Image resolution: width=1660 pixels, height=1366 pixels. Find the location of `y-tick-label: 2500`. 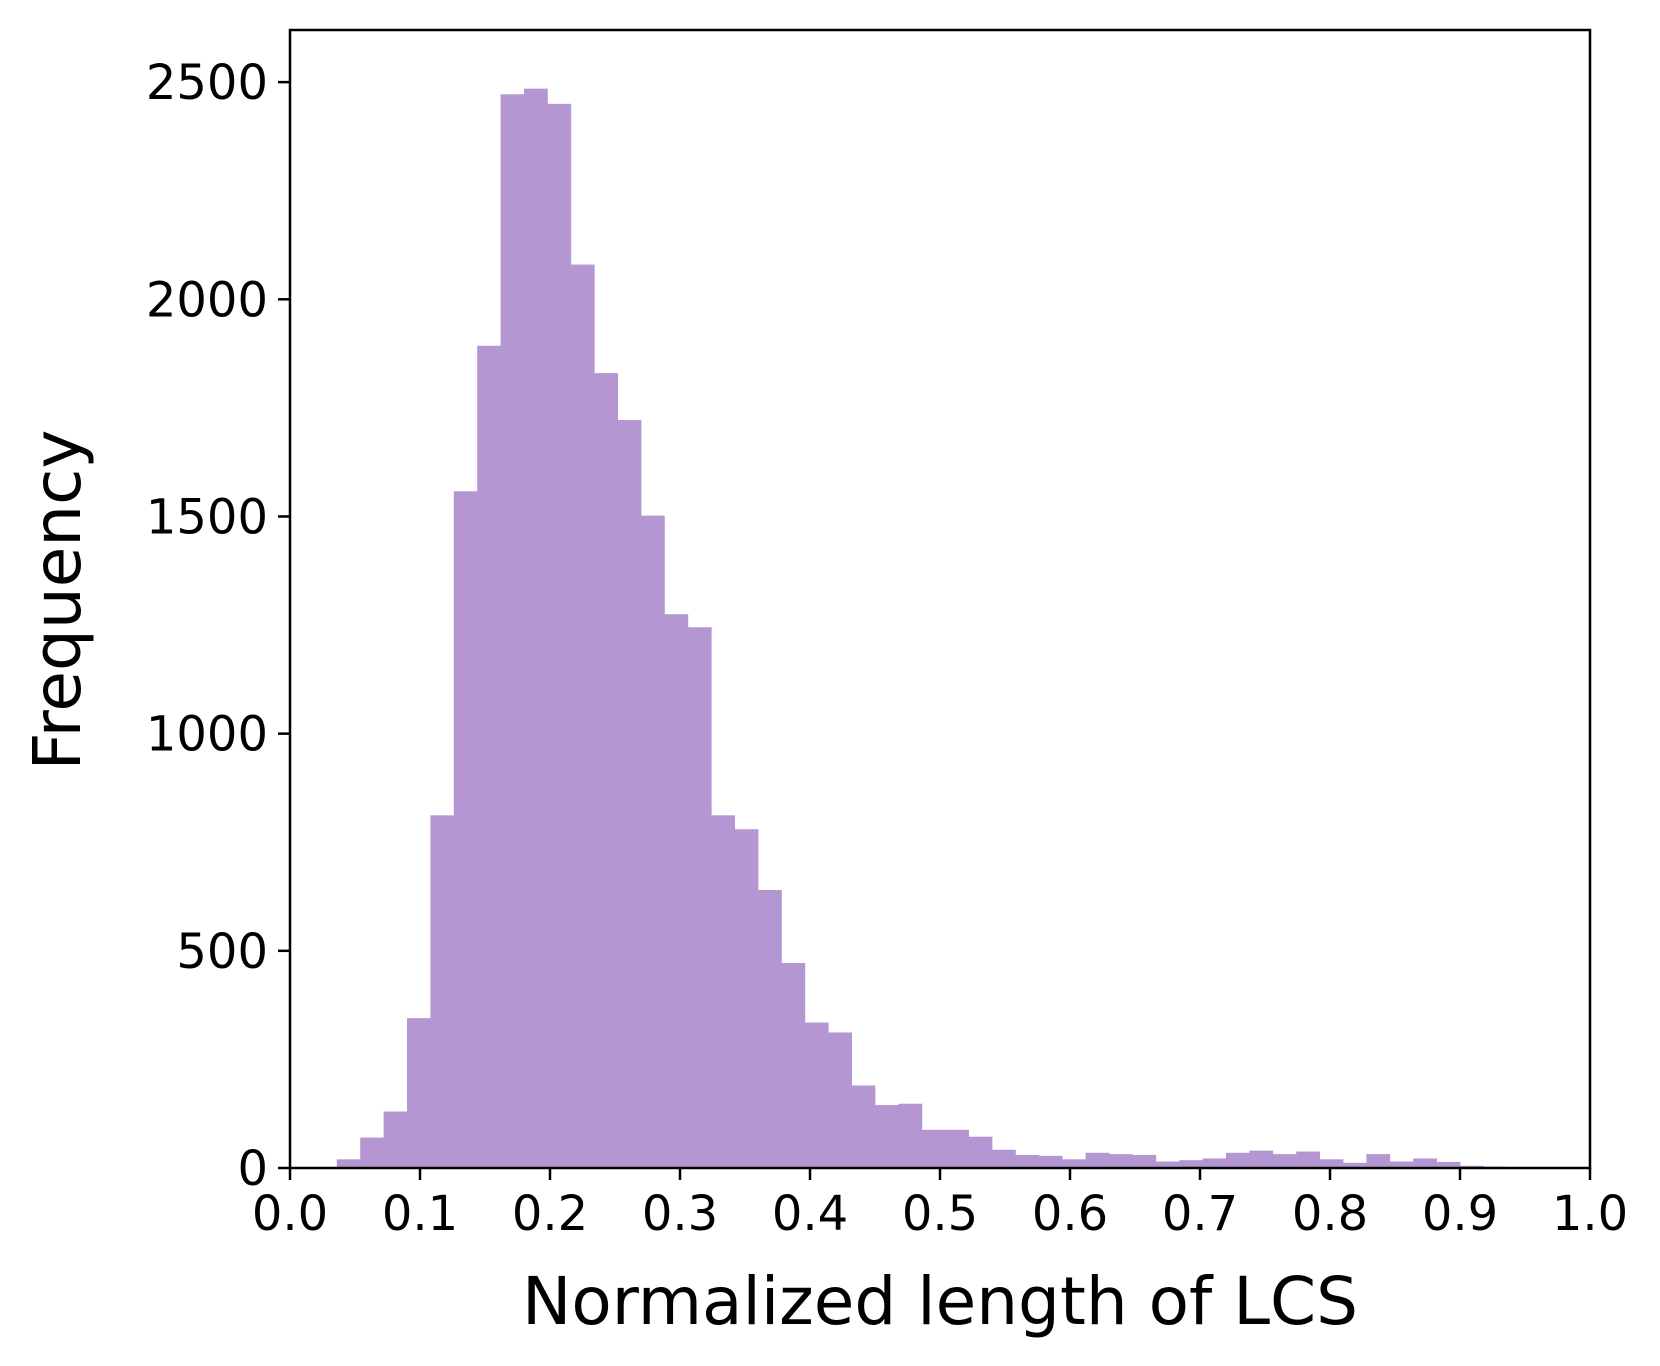

y-tick-label: 2500 is located at coordinates (207, 83).